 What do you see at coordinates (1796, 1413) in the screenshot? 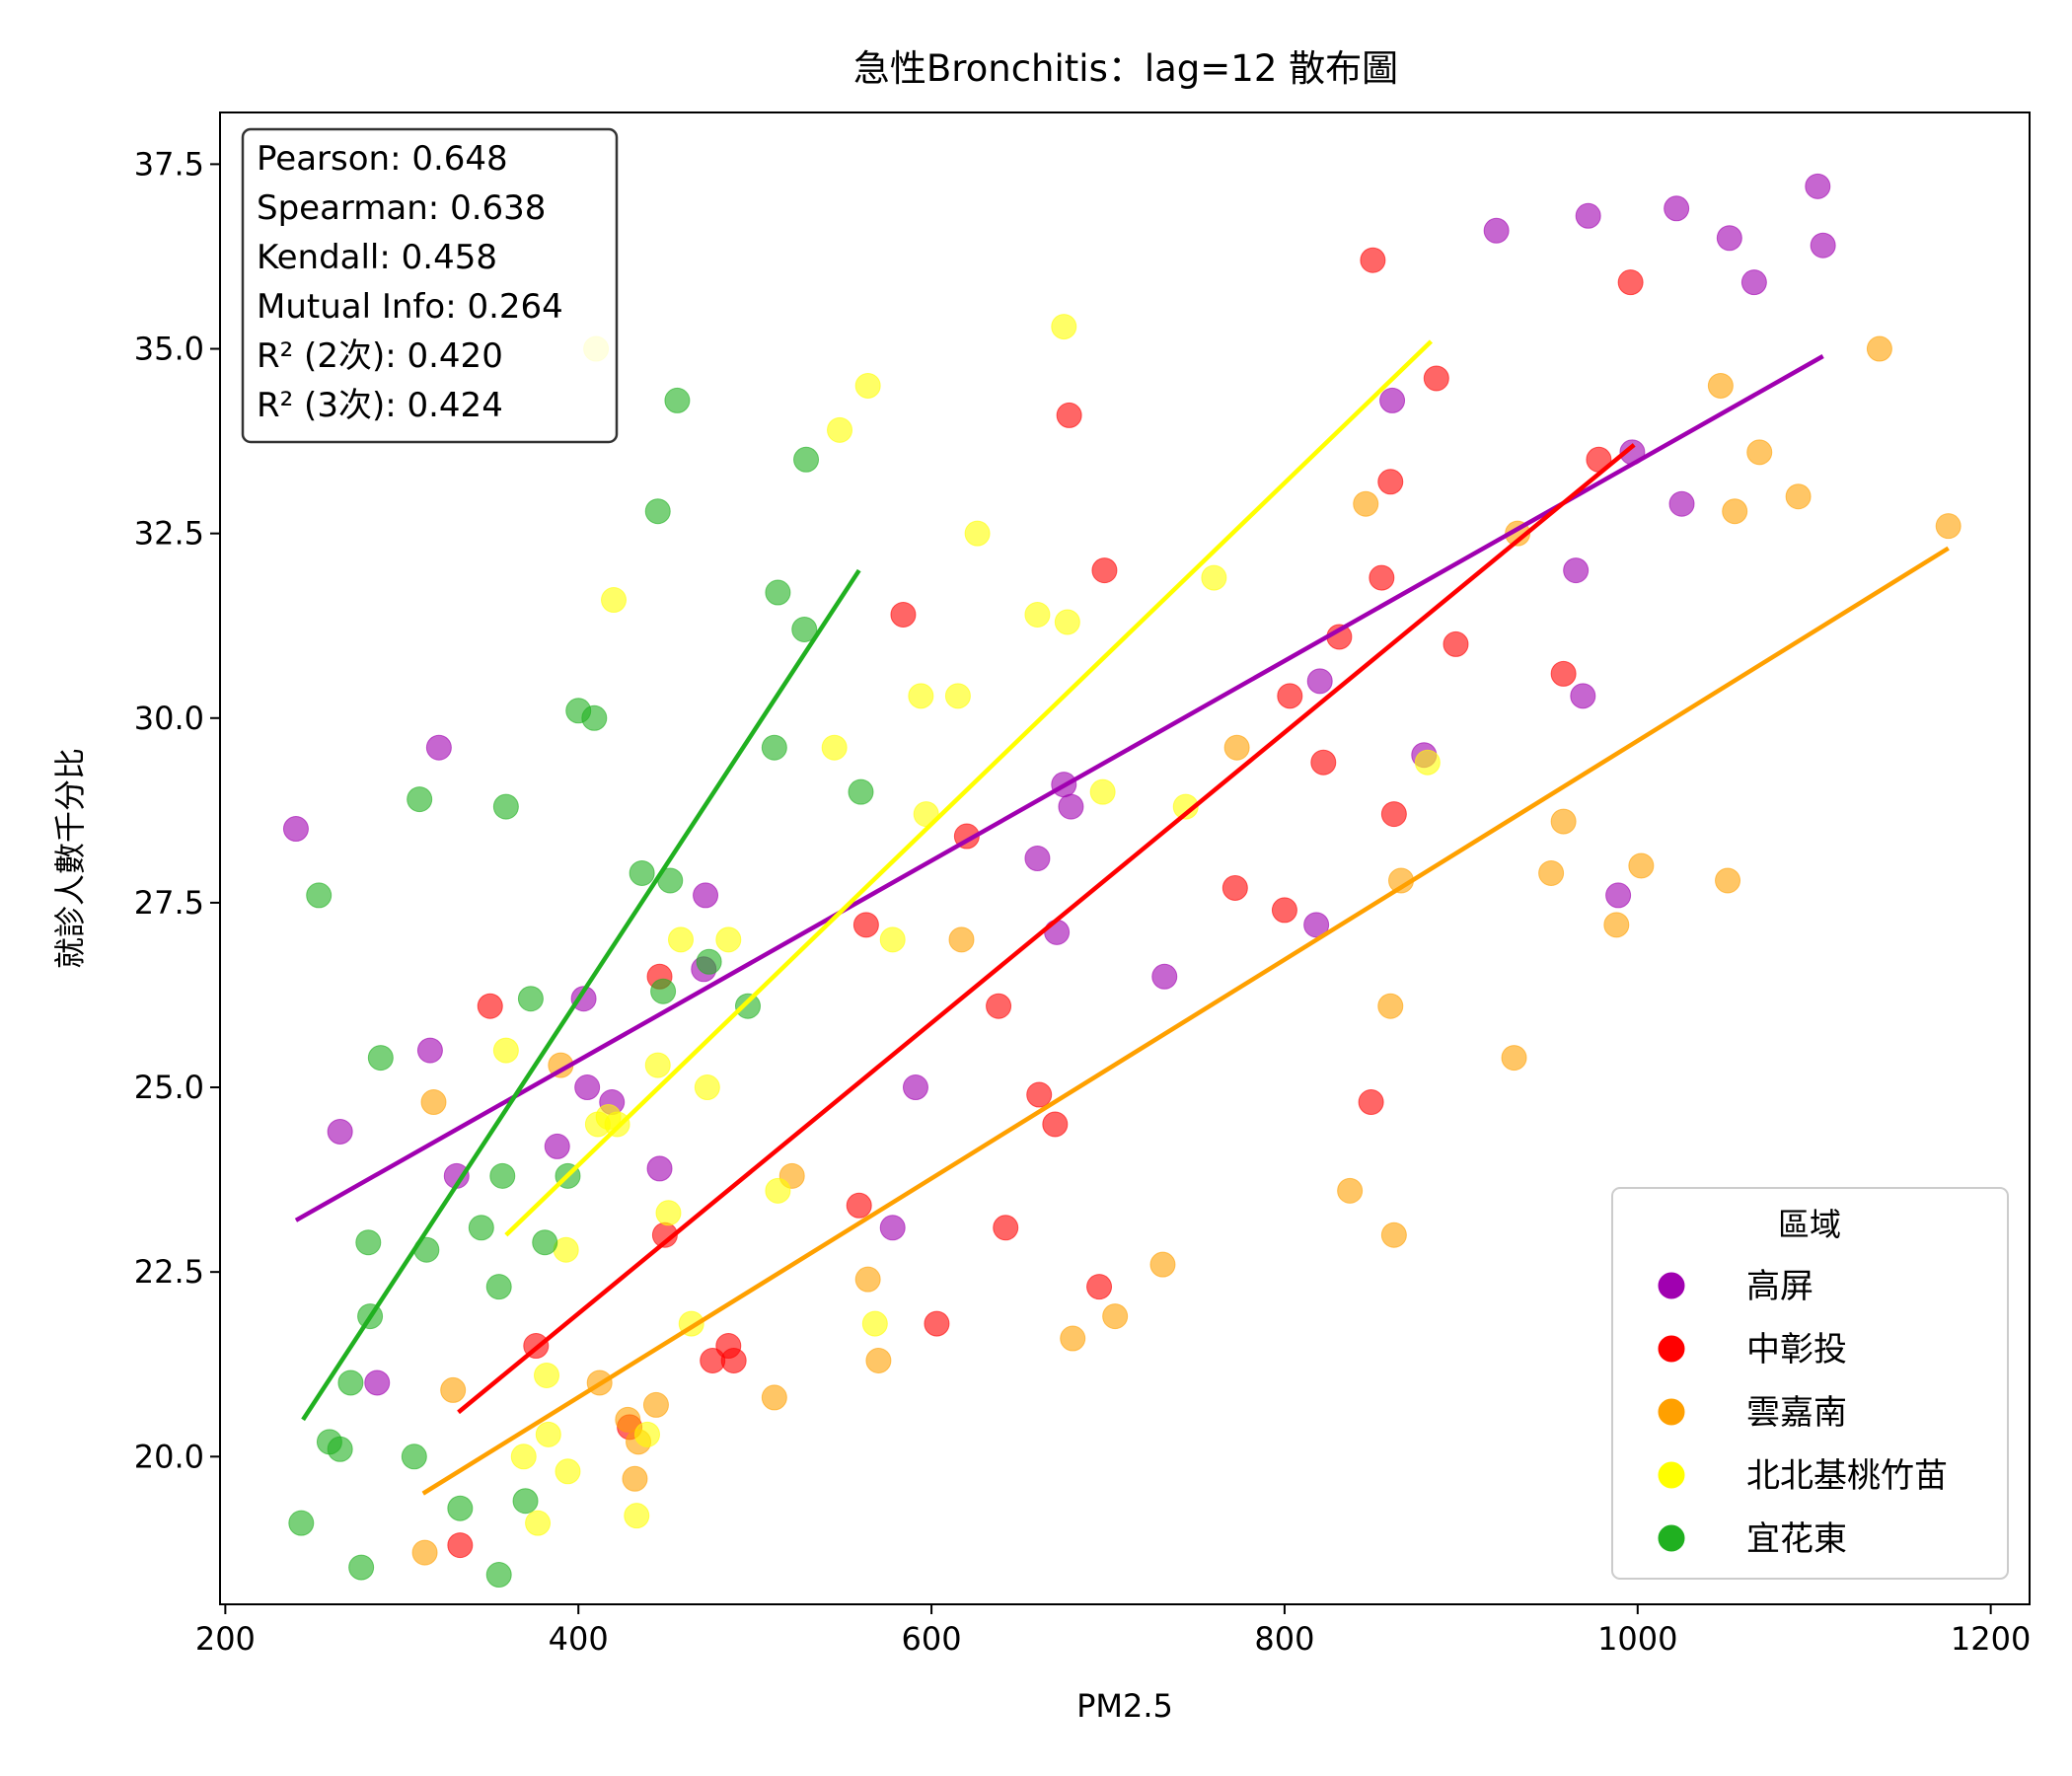
I see `legend-label-series-3: 雲嘉南` at bounding box center [1796, 1413].